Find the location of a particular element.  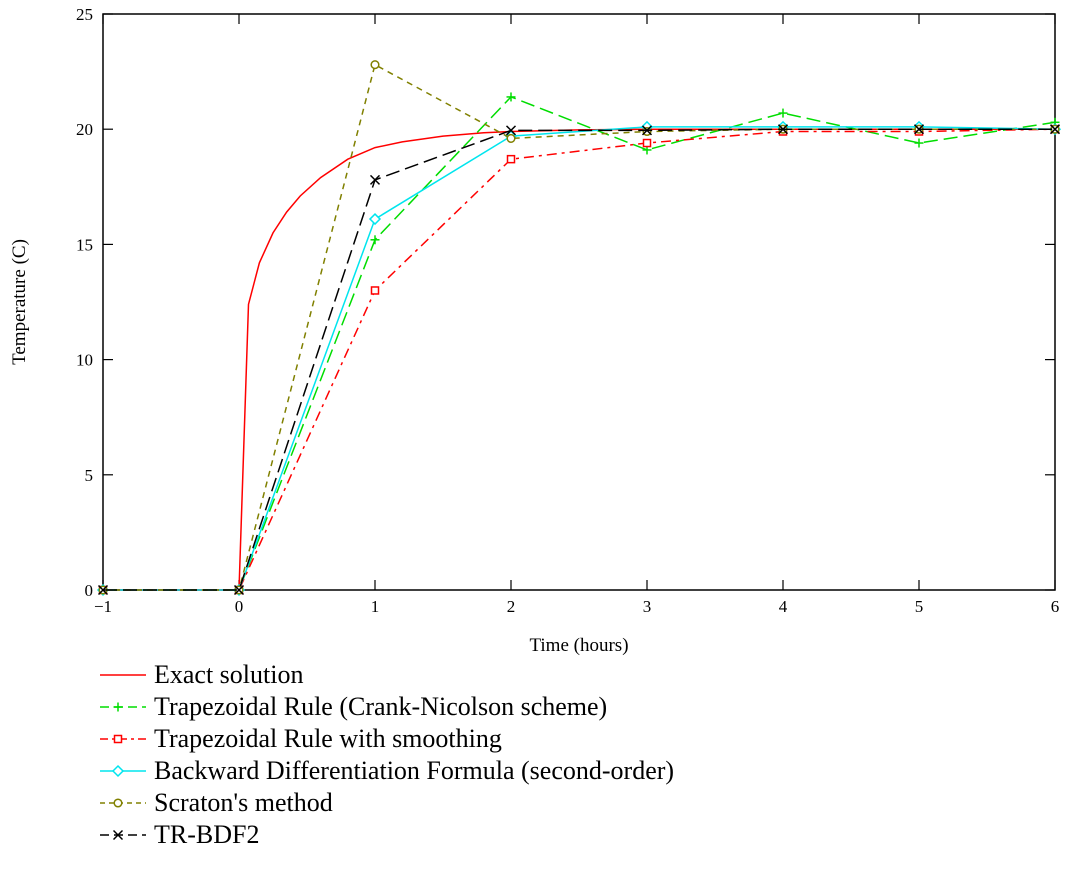

y-tick-label: 0 is located at coordinates (89, 590).